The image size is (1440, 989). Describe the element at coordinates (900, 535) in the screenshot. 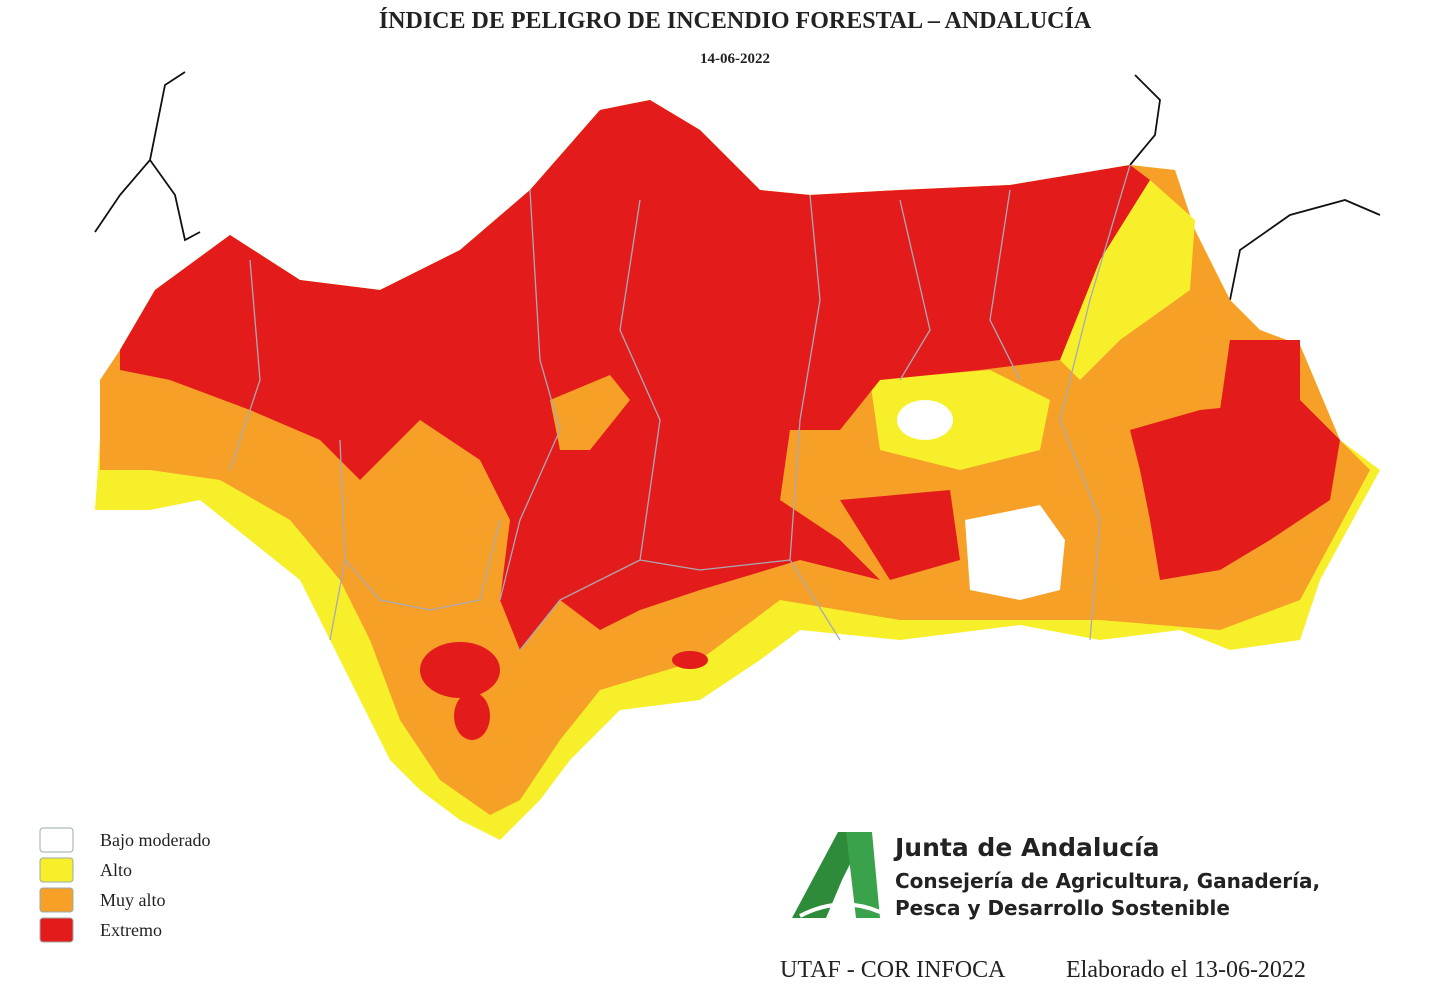

I see `zone-extremo-se` at that location.